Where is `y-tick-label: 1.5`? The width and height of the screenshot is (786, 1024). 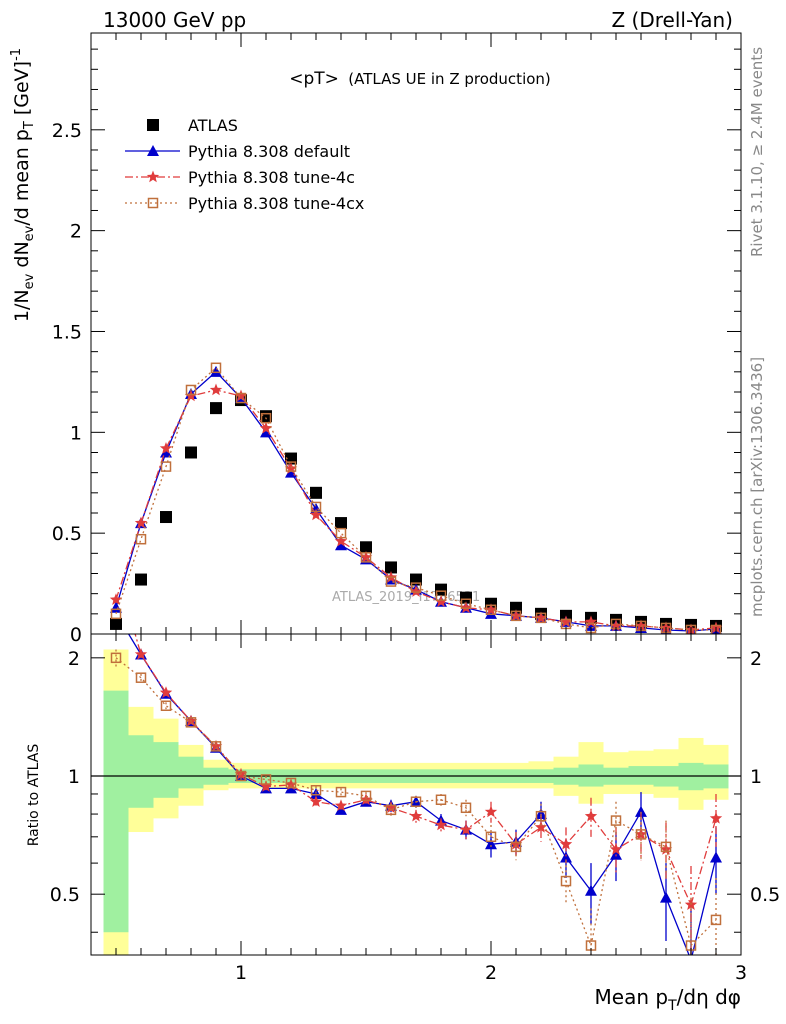
y-tick-label: 1.5 is located at coordinates (67, 332).